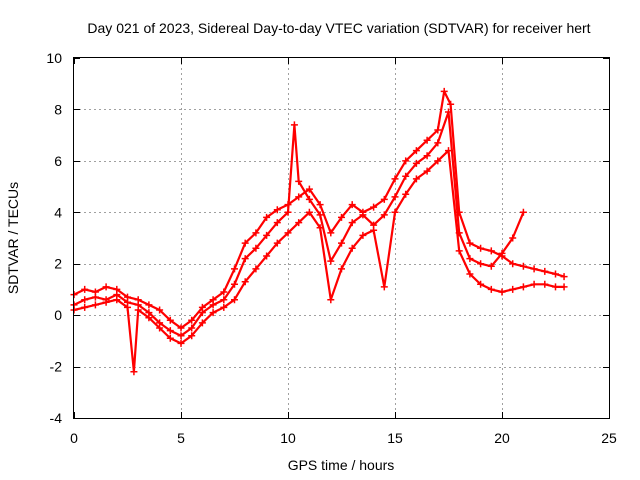  I want to click on x-tick-label: 25, so click(609, 438).